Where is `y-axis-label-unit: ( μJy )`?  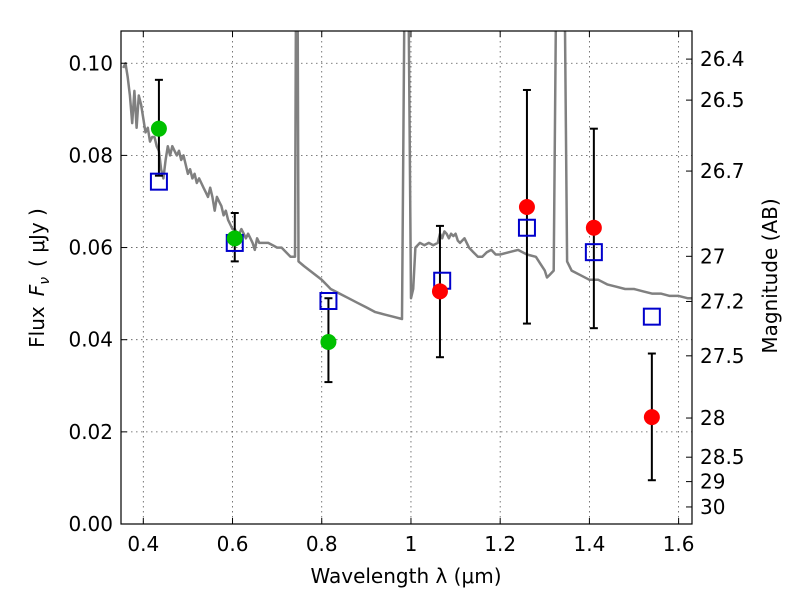
y-axis-label-unit: ( μJy ) is located at coordinates (37, 237).